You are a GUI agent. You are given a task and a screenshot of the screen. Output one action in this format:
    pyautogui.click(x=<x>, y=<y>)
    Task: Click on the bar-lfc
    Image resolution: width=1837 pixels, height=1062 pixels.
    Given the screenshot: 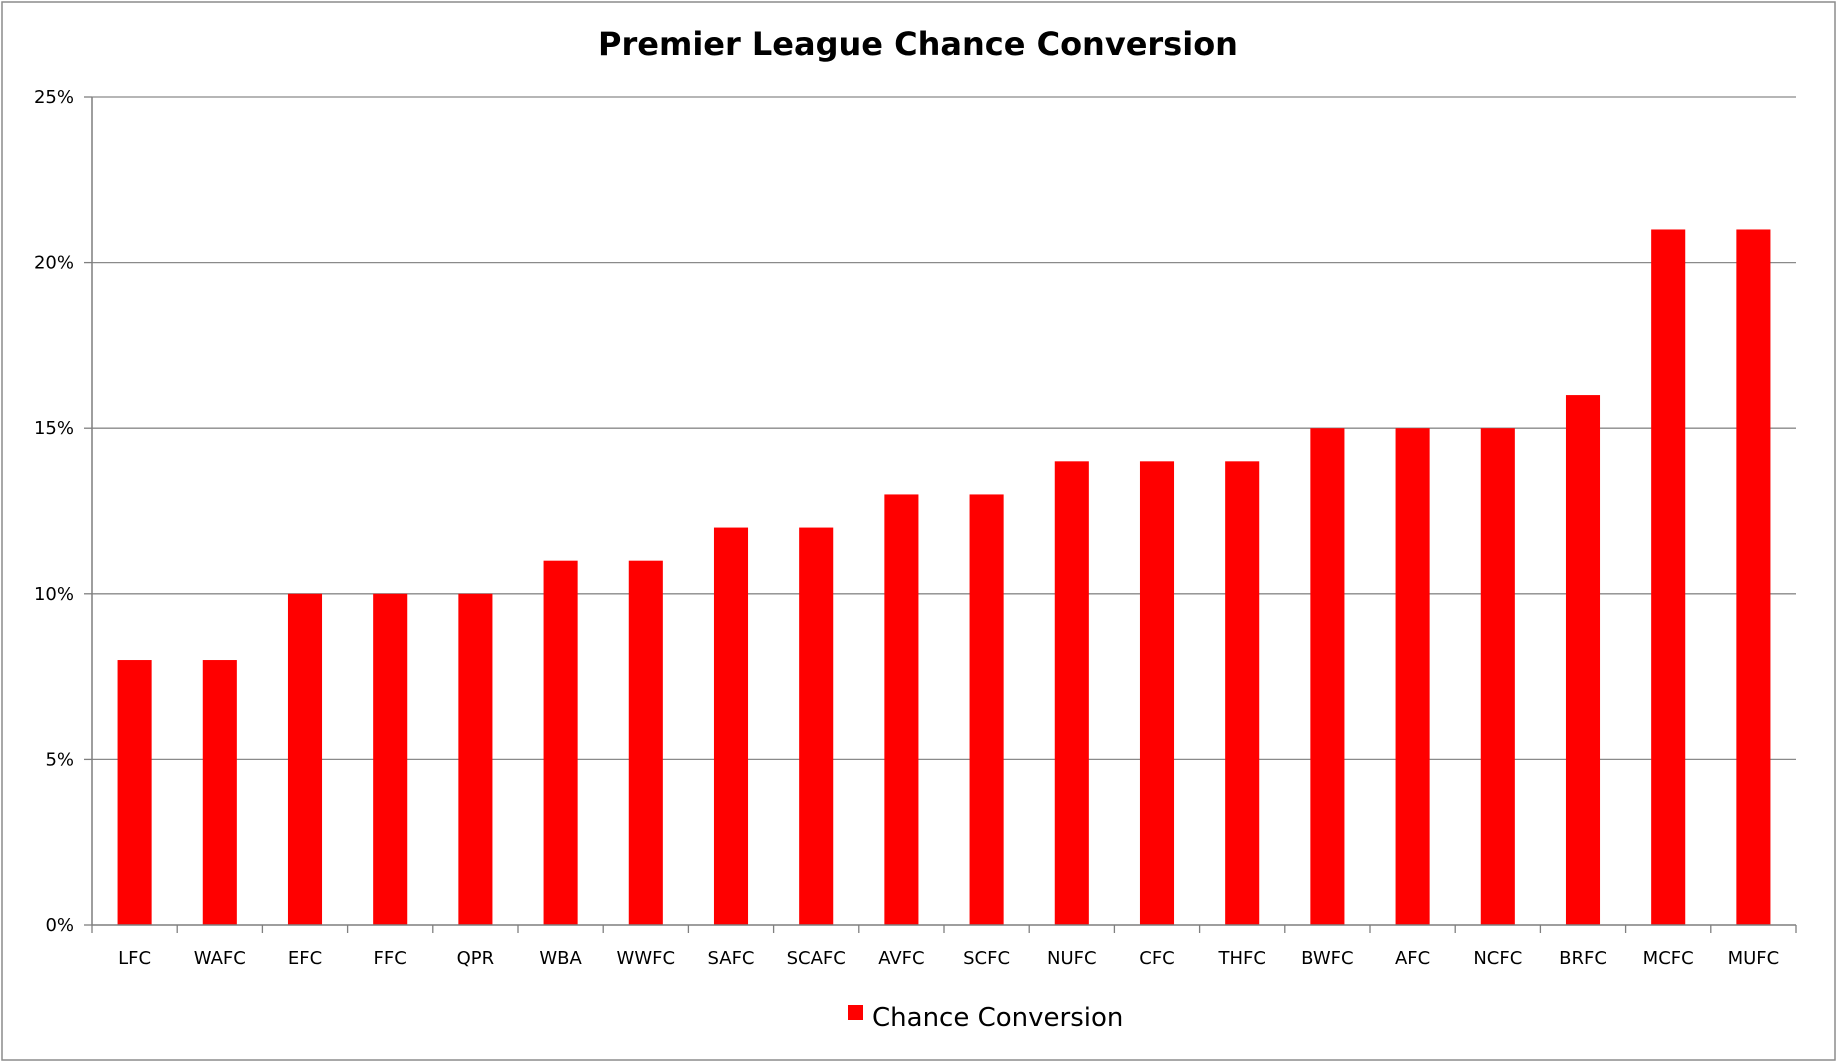 What is the action you would take?
    pyautogui.click(x=134, y=792)
    